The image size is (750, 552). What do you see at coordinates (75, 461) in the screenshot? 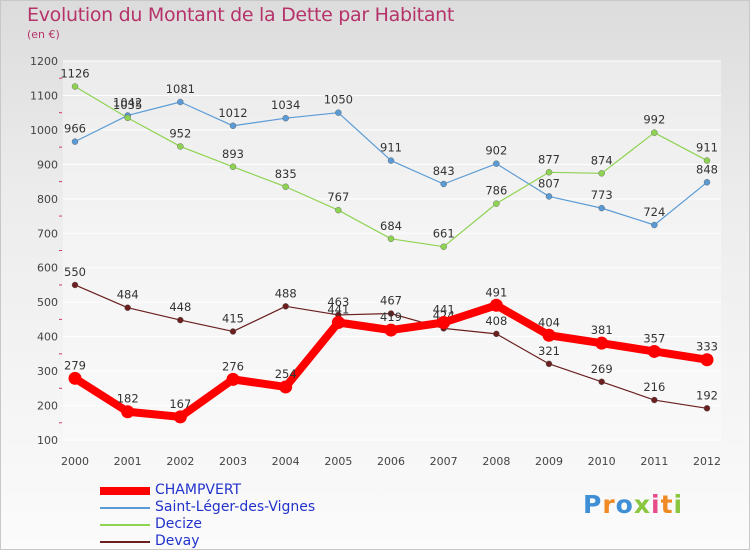
I see `x-tick-label: 2000` at bounding box center [75, 461].